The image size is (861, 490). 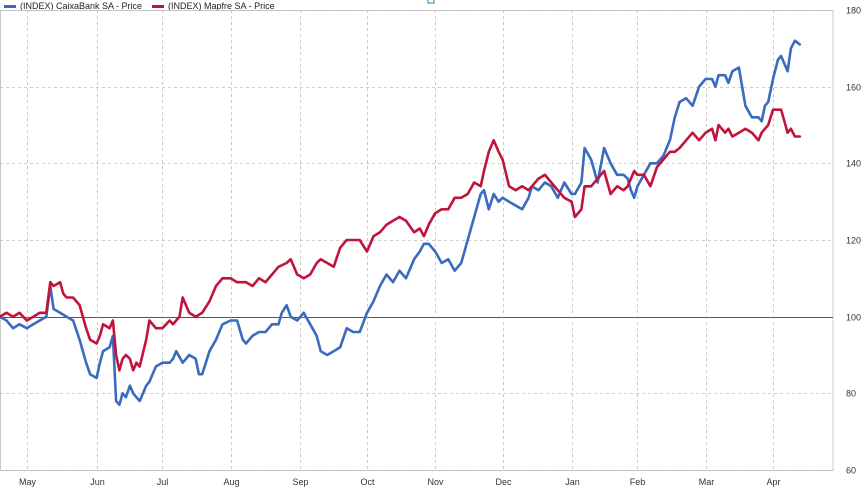 What do you see at coordinates (572, 482) in the screenshot?
I see `x-tick-label: Jan` at bounding box center [572, 482].